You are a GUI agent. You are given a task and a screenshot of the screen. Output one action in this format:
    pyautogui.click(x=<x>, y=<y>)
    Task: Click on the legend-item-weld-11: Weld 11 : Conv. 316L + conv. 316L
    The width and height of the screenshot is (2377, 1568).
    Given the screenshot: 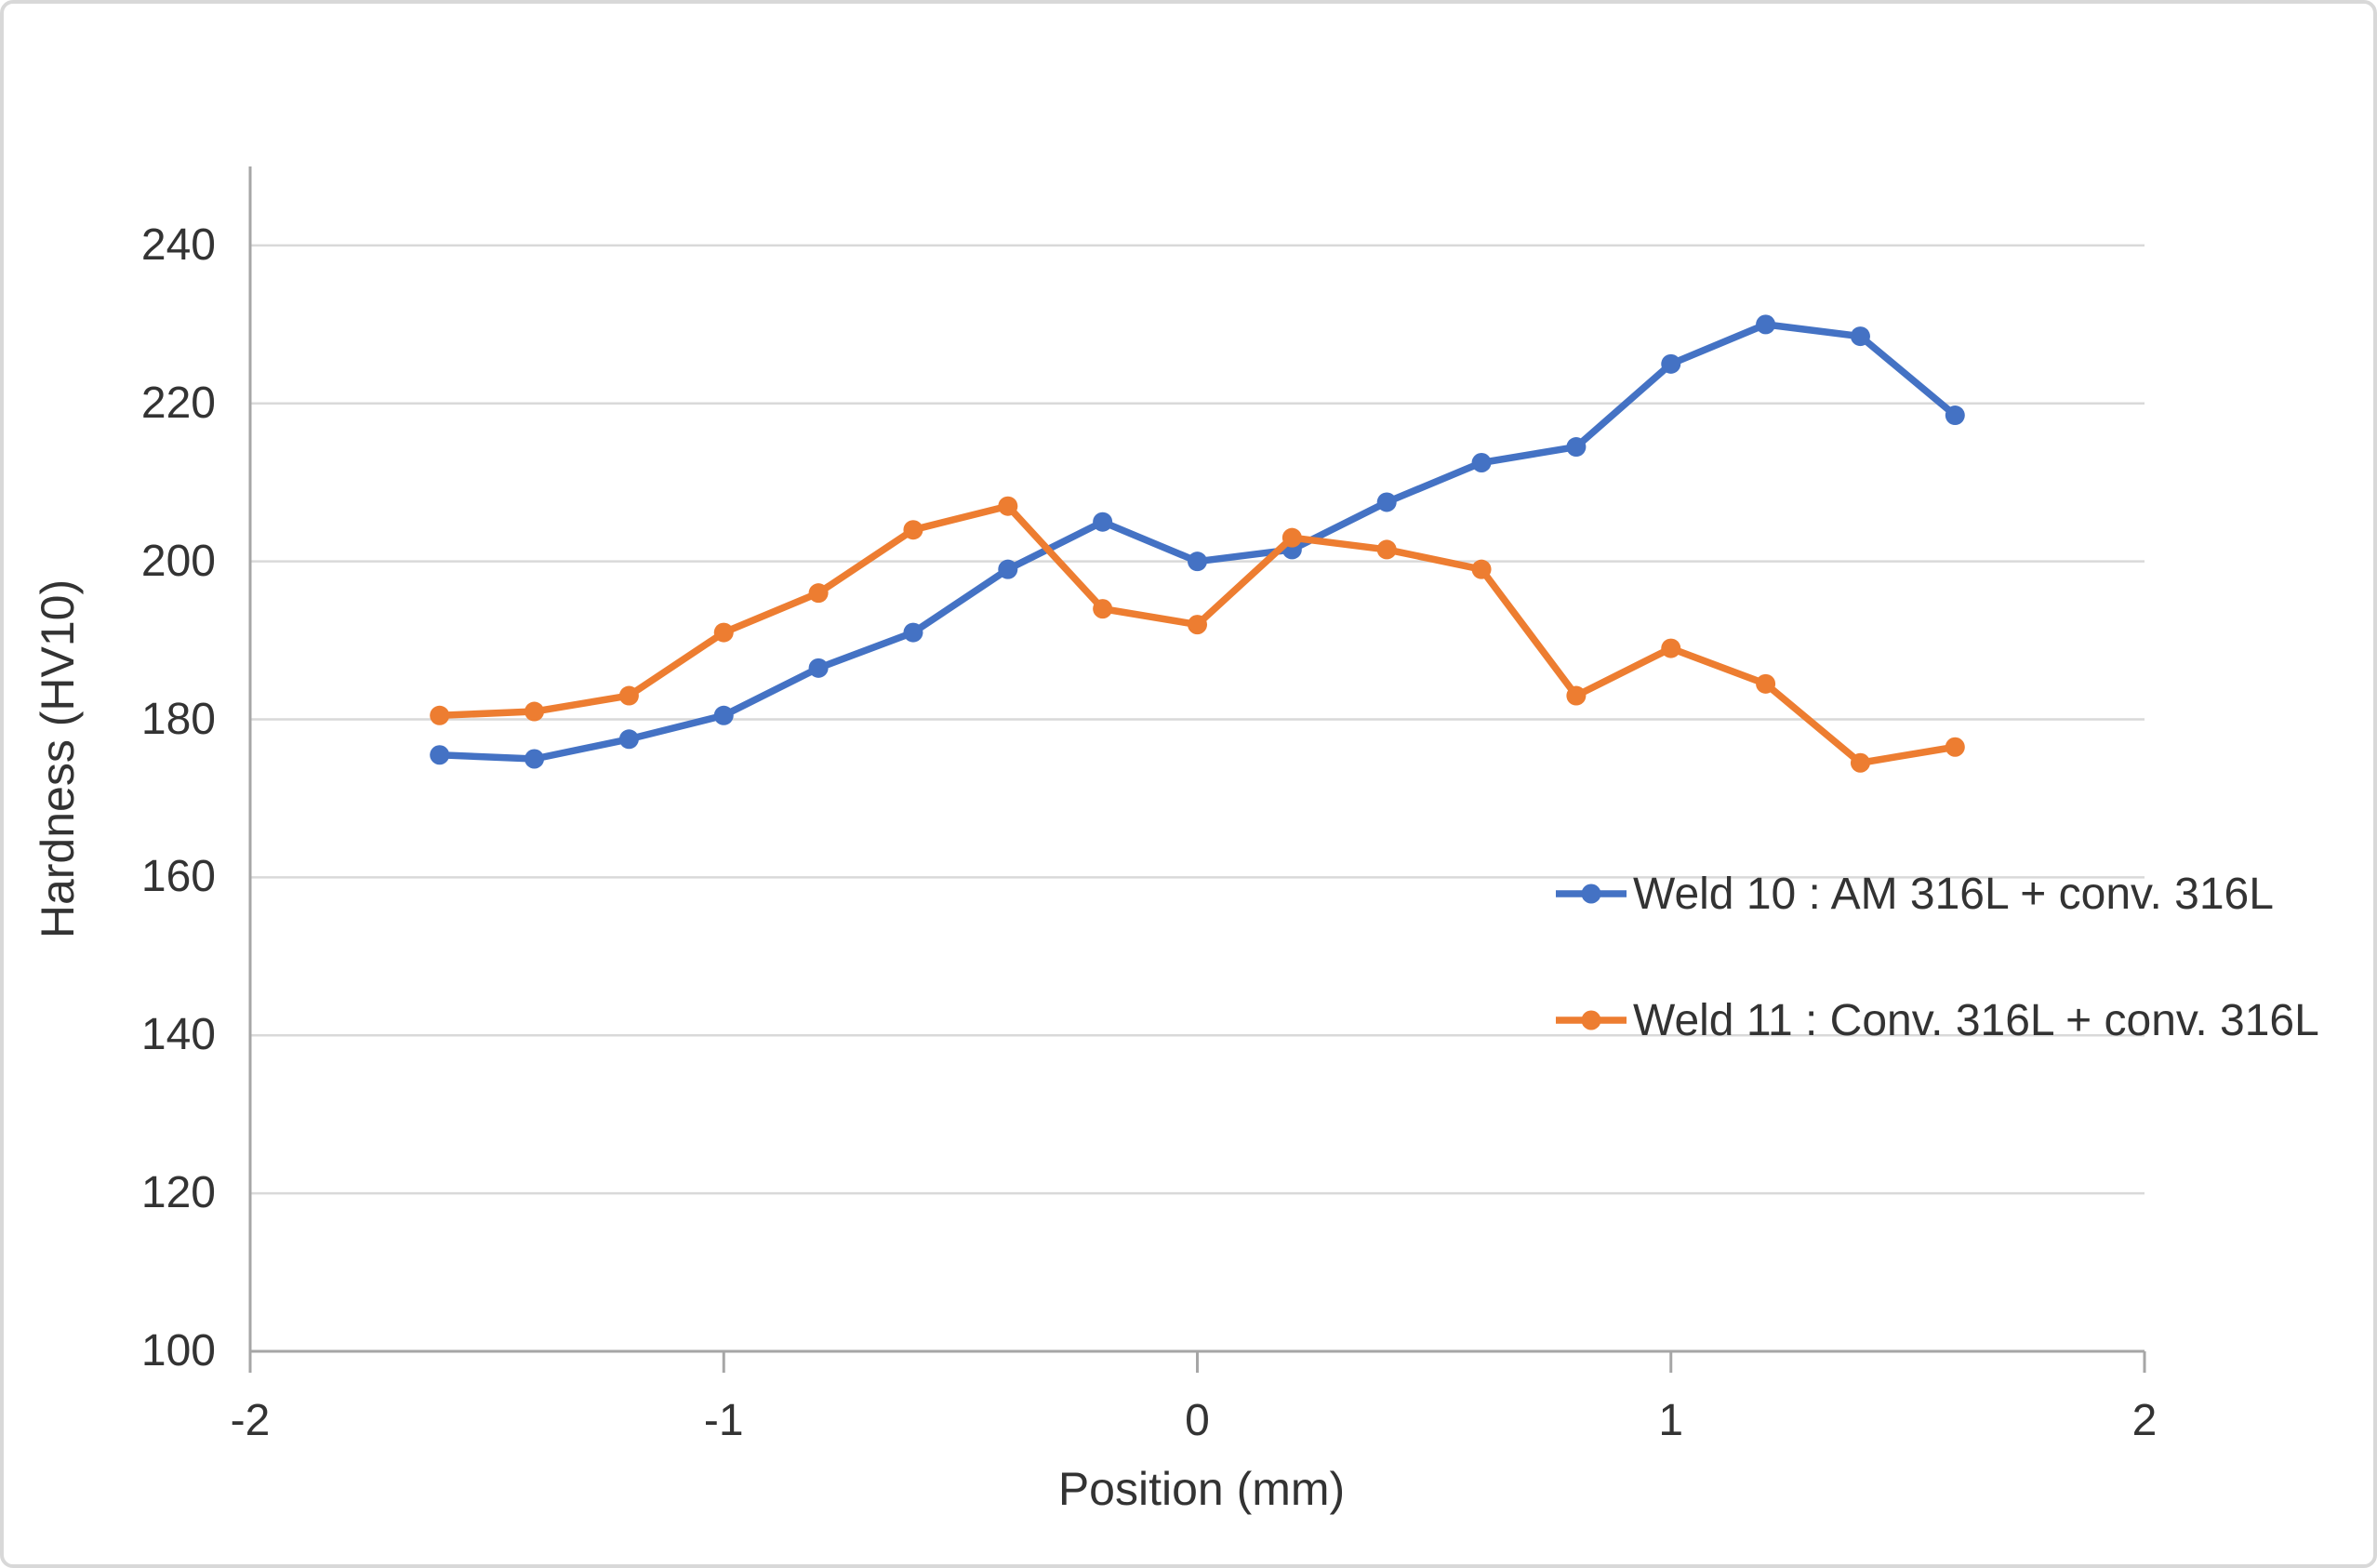 What is the action you would take?
    pyautogui.click(x=1937, y=1020)
    